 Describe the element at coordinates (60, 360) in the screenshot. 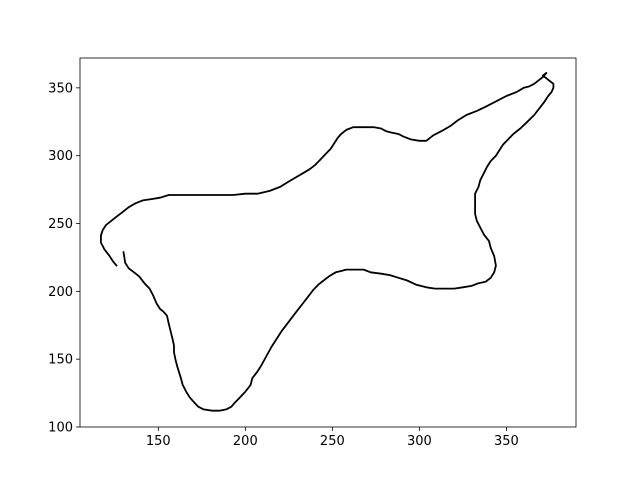

I see `y-tick-label: 150` at that location.